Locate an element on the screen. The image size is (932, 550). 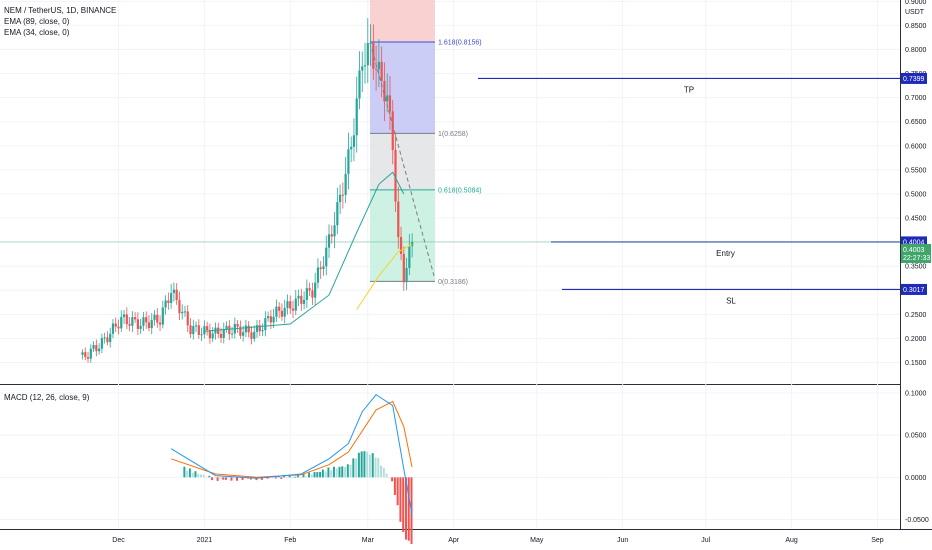
macd-line is located at coordinates (291, 455).